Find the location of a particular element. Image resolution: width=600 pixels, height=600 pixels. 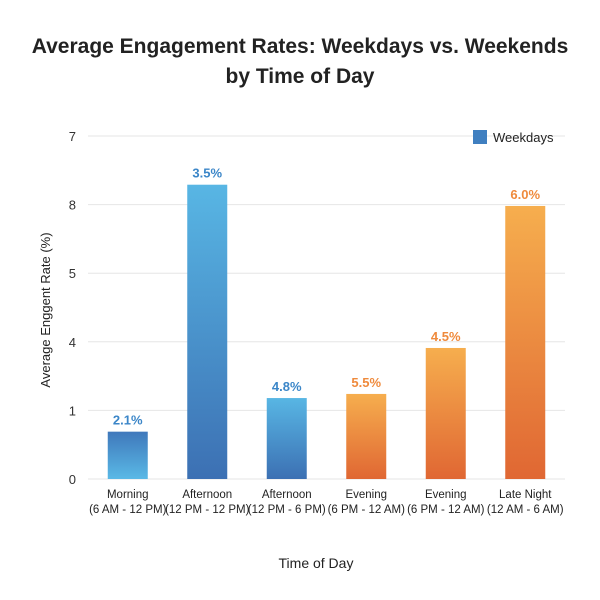

data-label: 6.0% is located at coordinates (525, 194).